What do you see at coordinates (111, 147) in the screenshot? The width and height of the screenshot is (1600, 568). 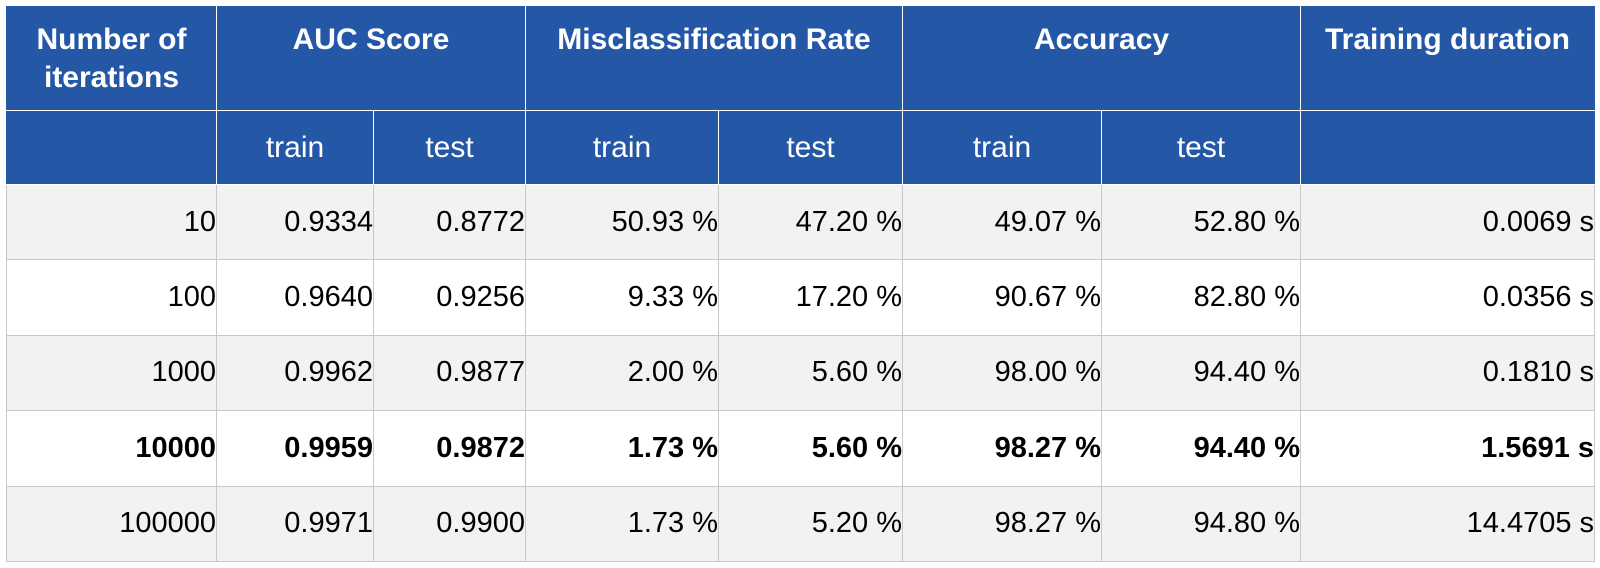 I see `subheader-empty` at bounding box center [111, 147].